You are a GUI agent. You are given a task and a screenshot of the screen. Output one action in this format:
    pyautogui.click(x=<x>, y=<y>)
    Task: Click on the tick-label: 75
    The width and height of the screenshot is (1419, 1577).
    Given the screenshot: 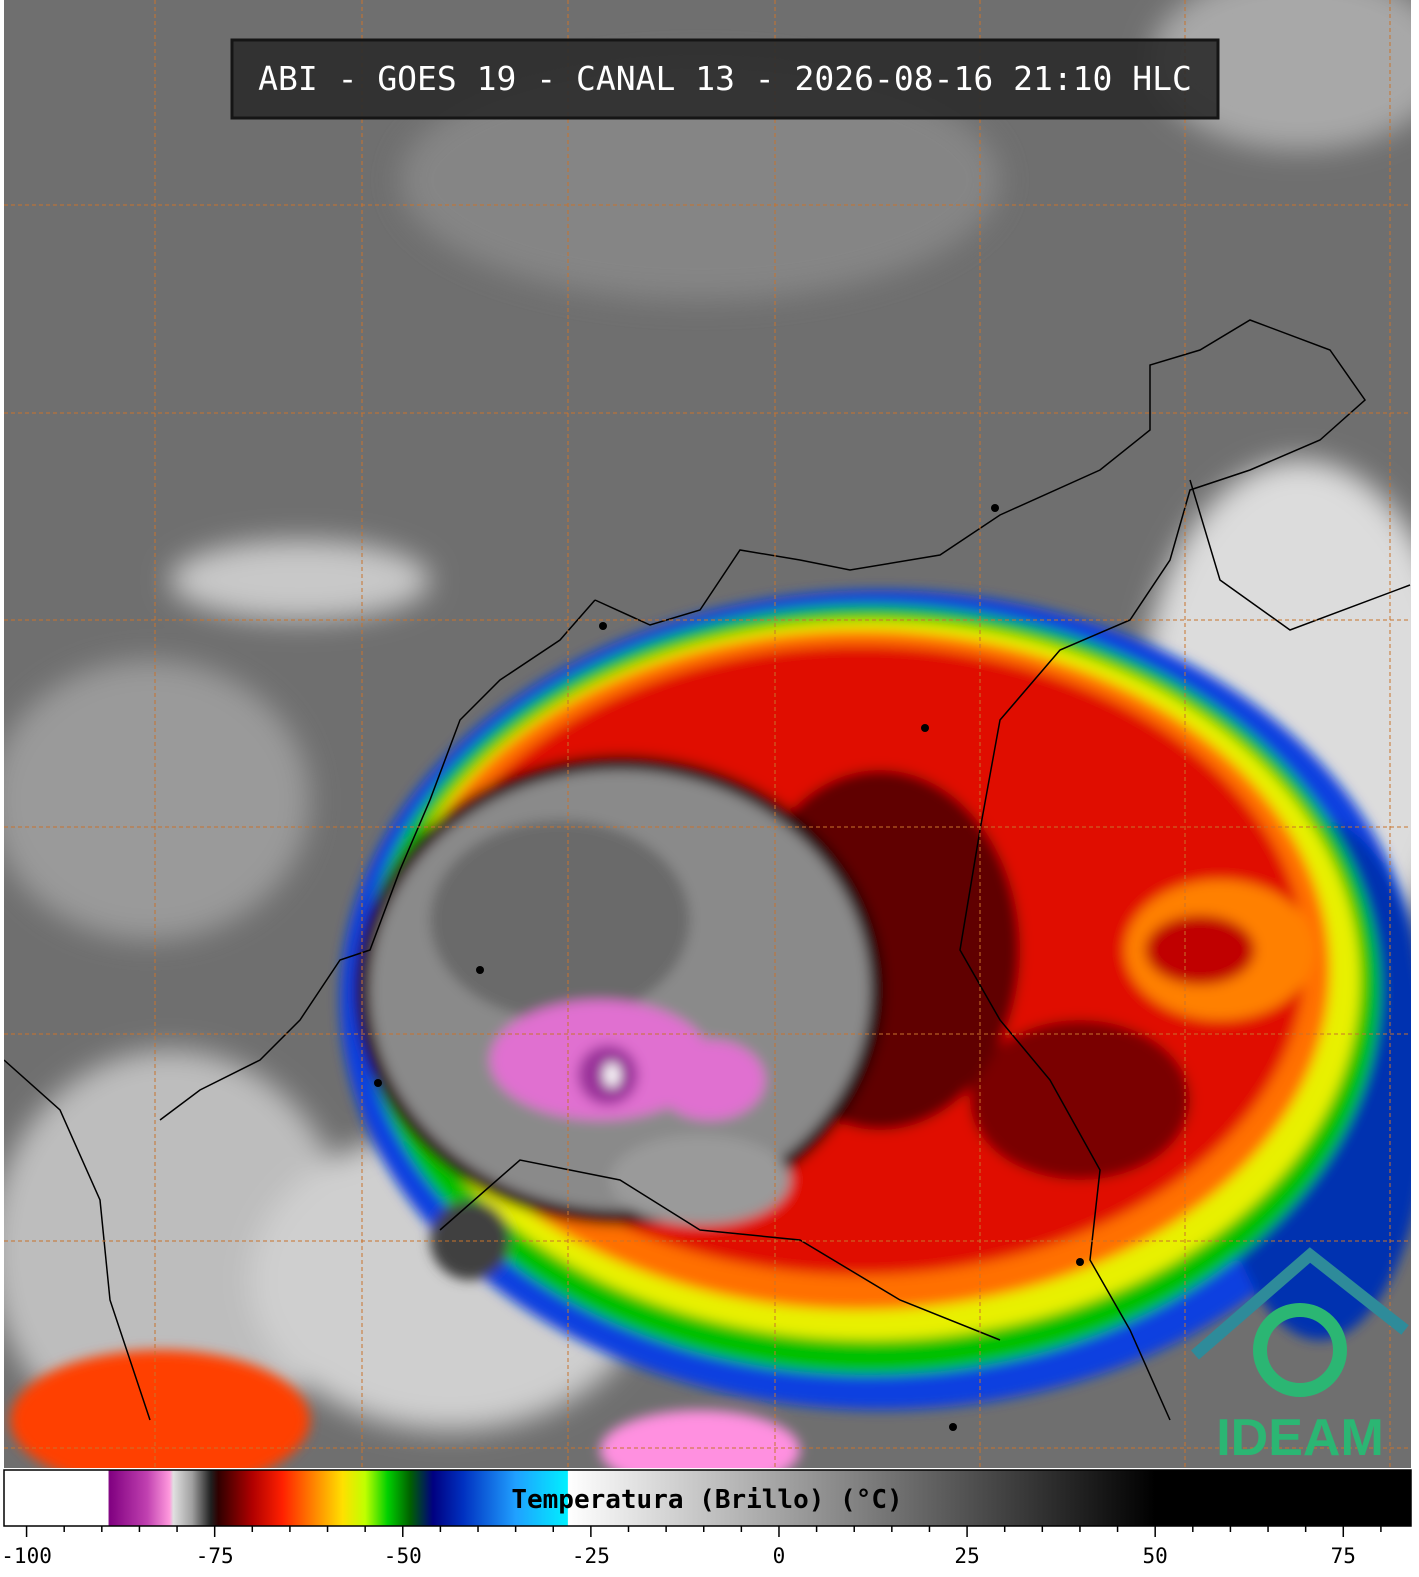 What is the action you would take?
    pyautogui.click(x=1343, y=1556)
    